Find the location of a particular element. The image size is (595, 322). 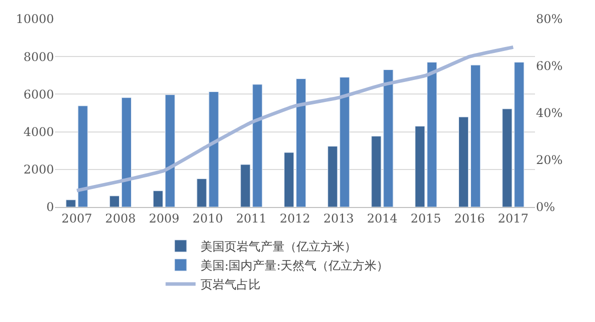

x-tick-label: 2013 is located at coordinates (338, 218).